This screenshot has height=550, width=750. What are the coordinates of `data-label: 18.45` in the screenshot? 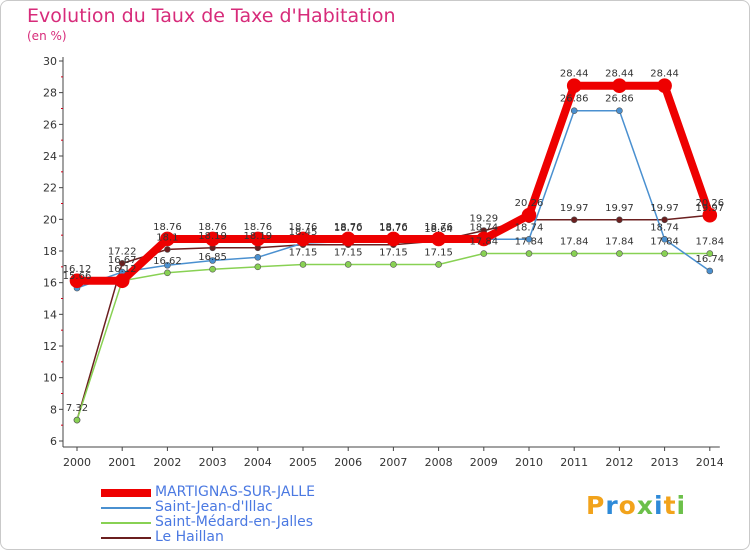 It's located at (303, 232).